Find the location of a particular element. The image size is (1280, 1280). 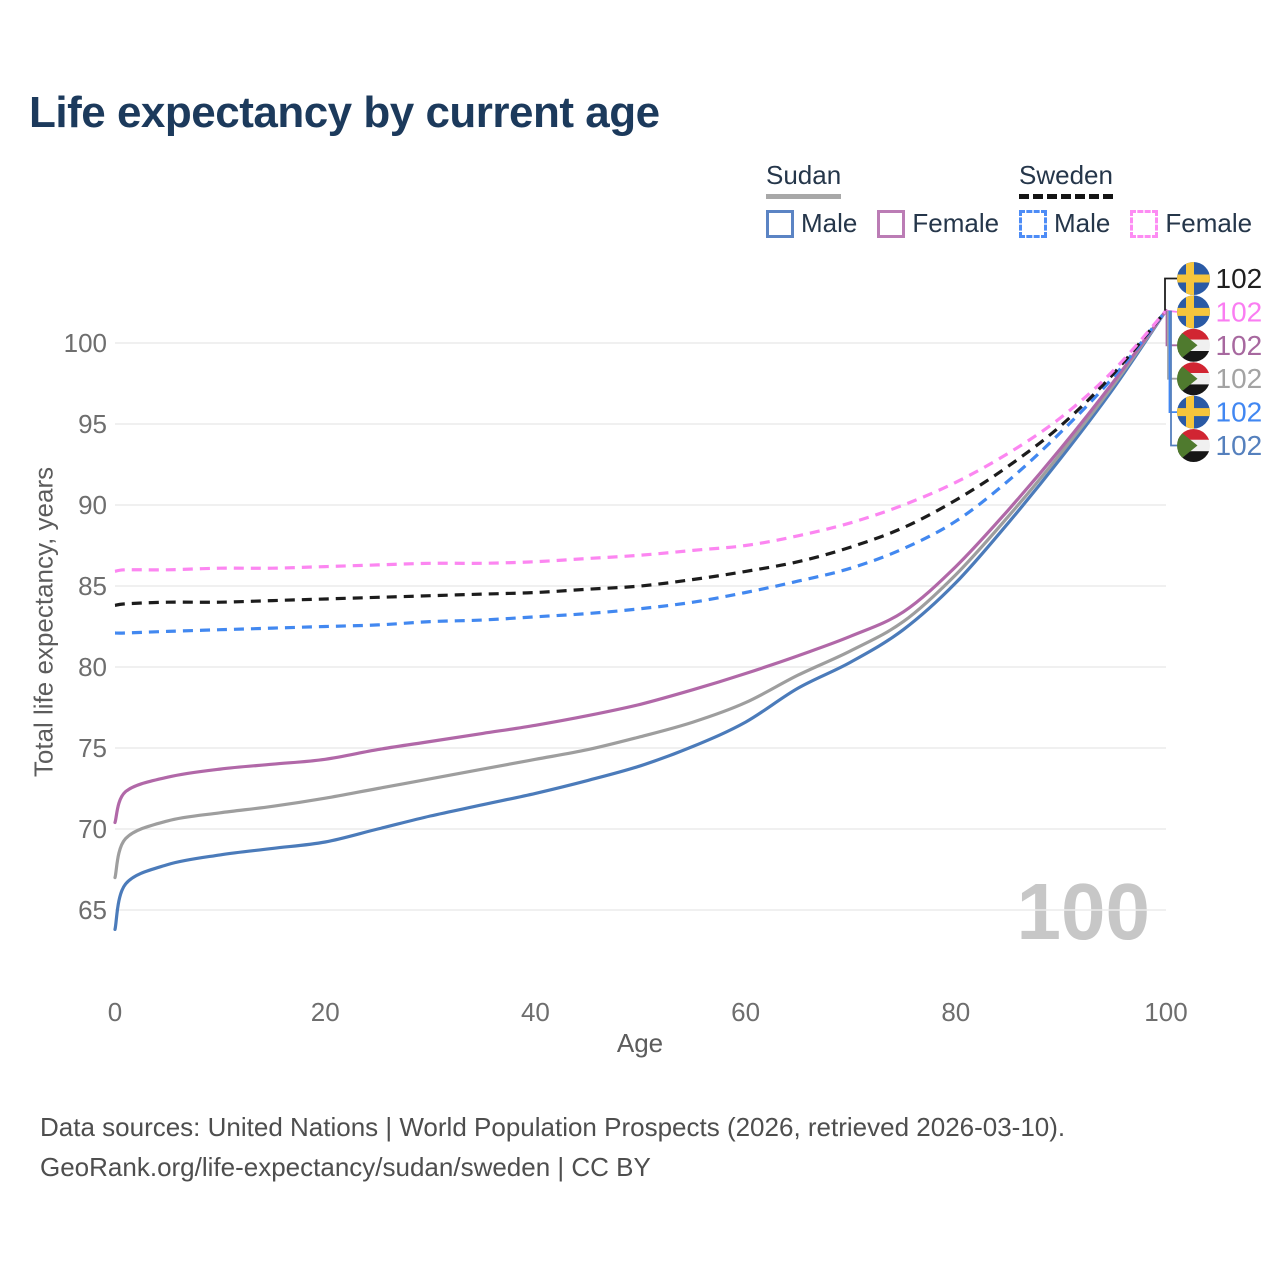

age-counter-watermark: 100 is located at coordinates (1083, 911).